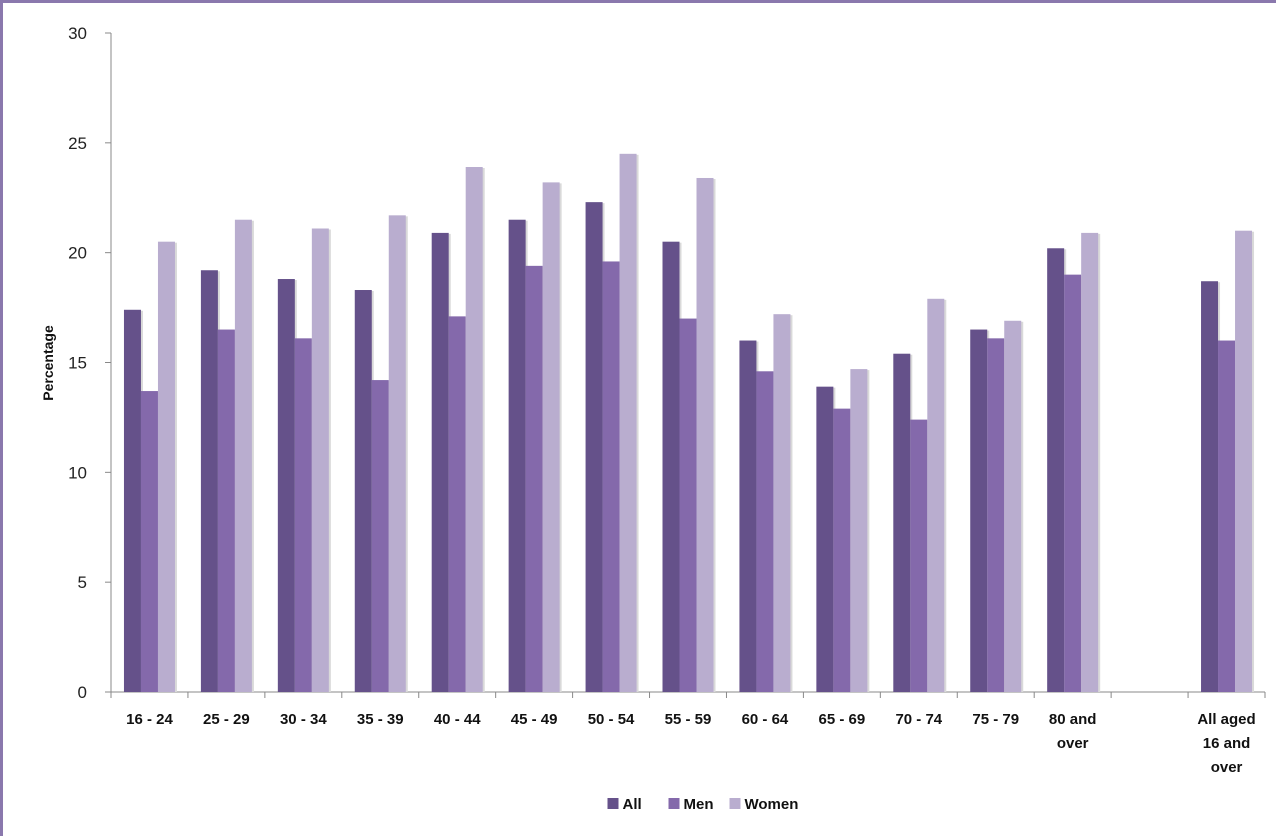  What do you see at coordinates (699, 804) in the screenshot?
I see `legend-label-men: Men` at bounding box center [699, 804].